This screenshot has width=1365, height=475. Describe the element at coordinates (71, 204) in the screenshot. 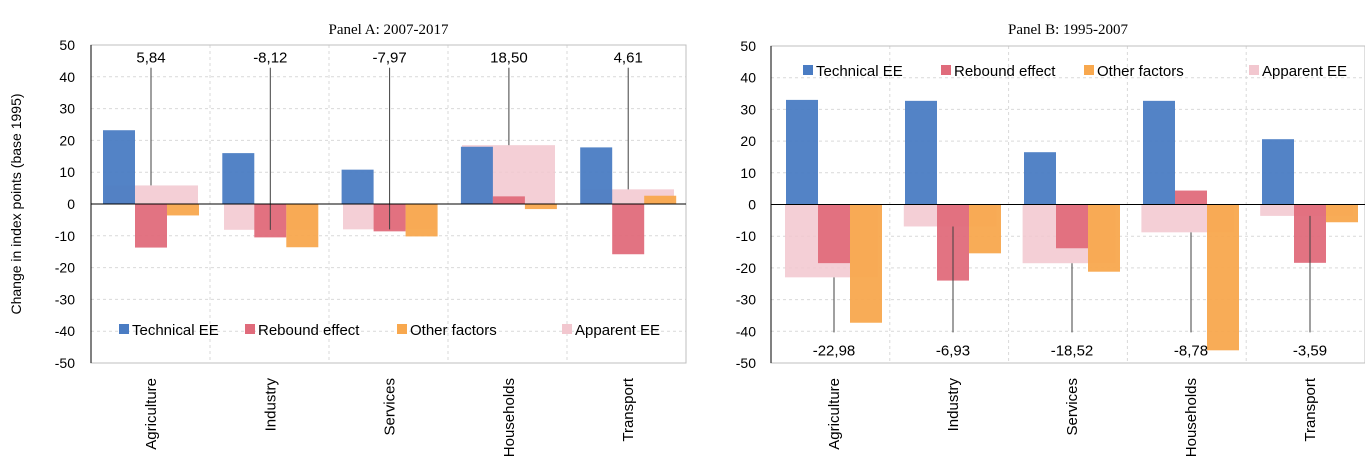

I see `panel-a-y-tick-label: 0` at that location.